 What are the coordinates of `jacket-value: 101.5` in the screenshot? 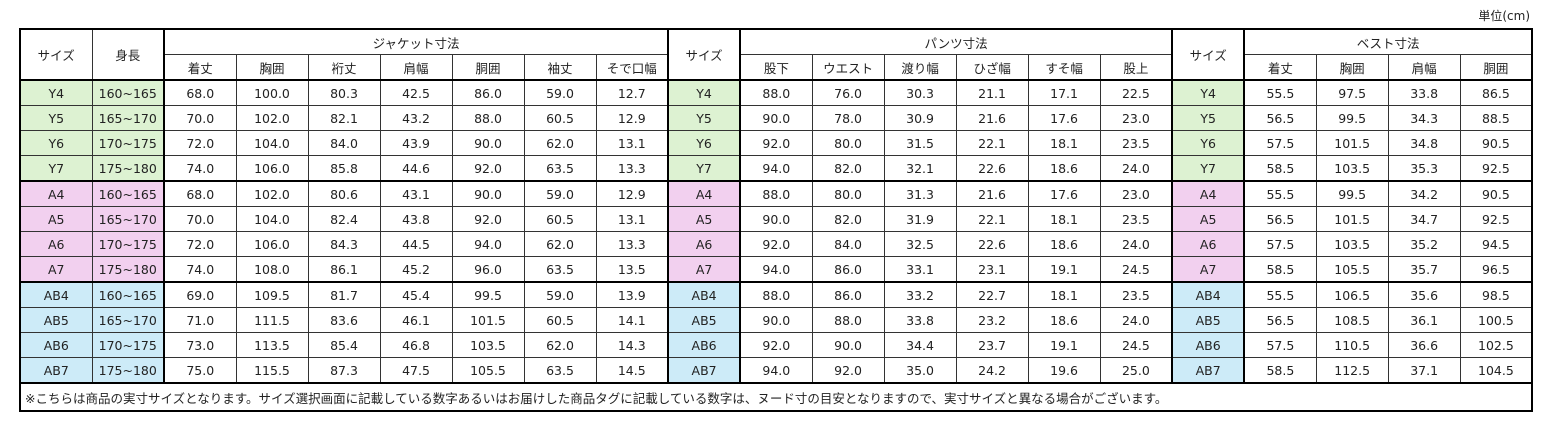 It's located at (488, 320).